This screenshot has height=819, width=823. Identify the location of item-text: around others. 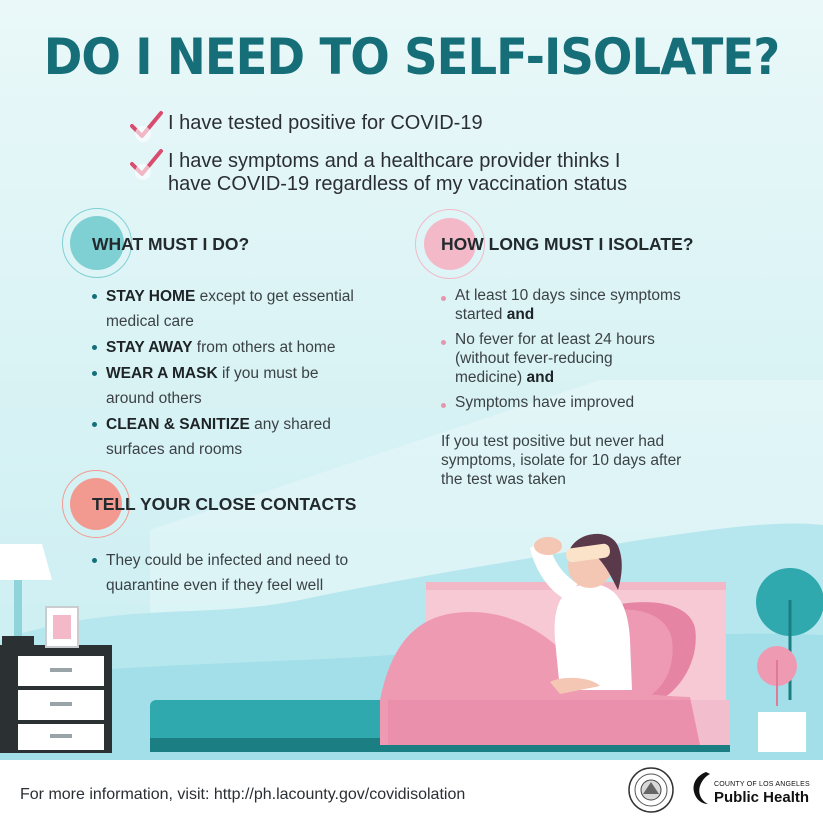
(154, 398).